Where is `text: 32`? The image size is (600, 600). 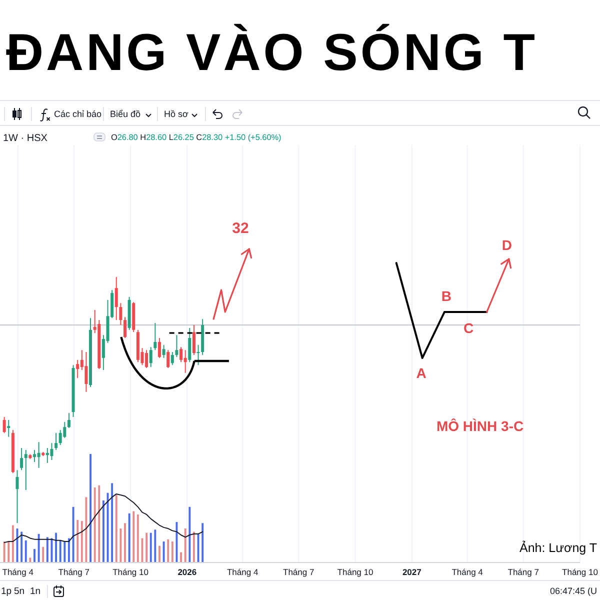 text: 32 is located at coordinates (240, 228).